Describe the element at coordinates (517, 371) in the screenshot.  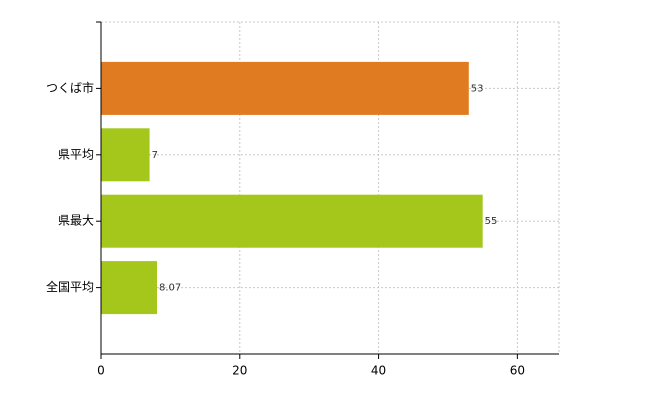
I see `x-tick-label: 60` at that location.